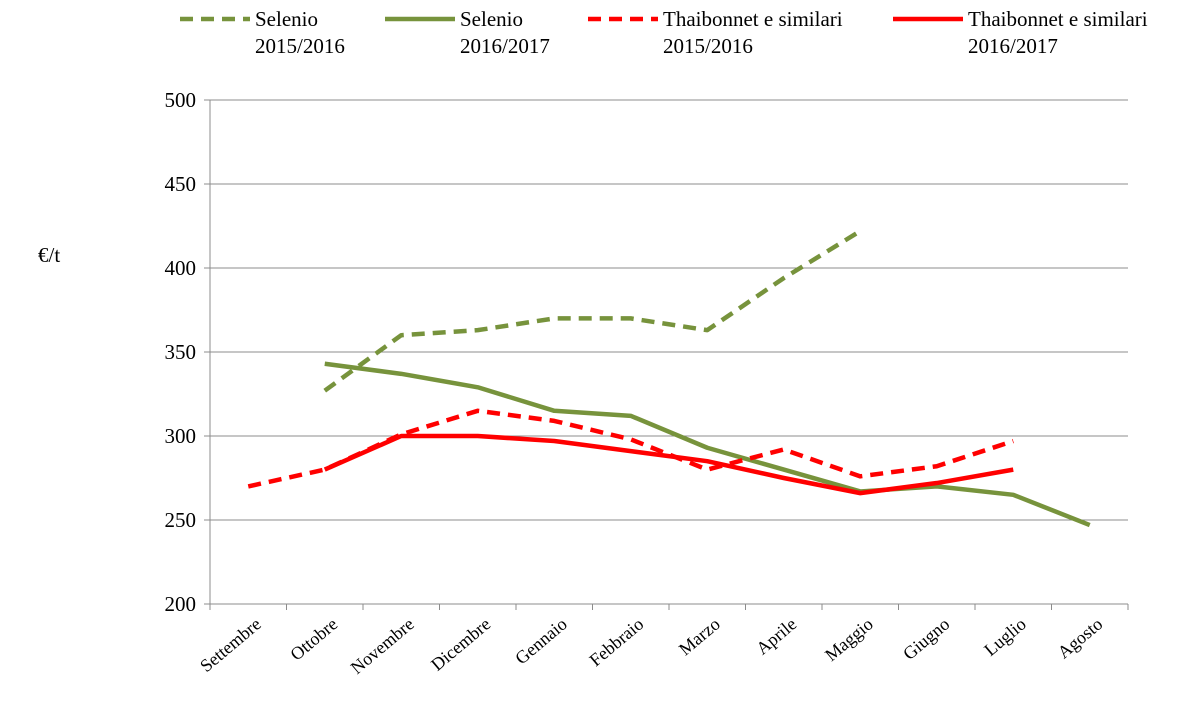 Image resolution: width=1192 pixels, height=727 pixels. Describe the element at coordinates (181, 352) in the screenshot. I see `y-tick-label: 350` at that location.